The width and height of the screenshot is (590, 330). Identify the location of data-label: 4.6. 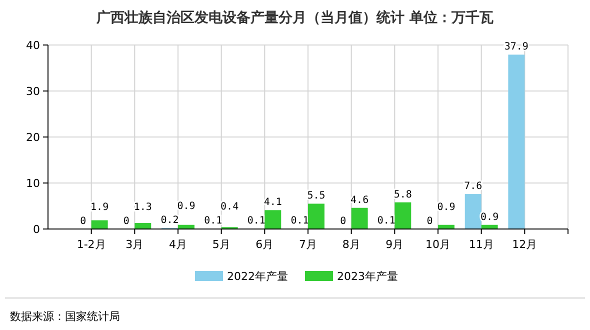
(359, 200).